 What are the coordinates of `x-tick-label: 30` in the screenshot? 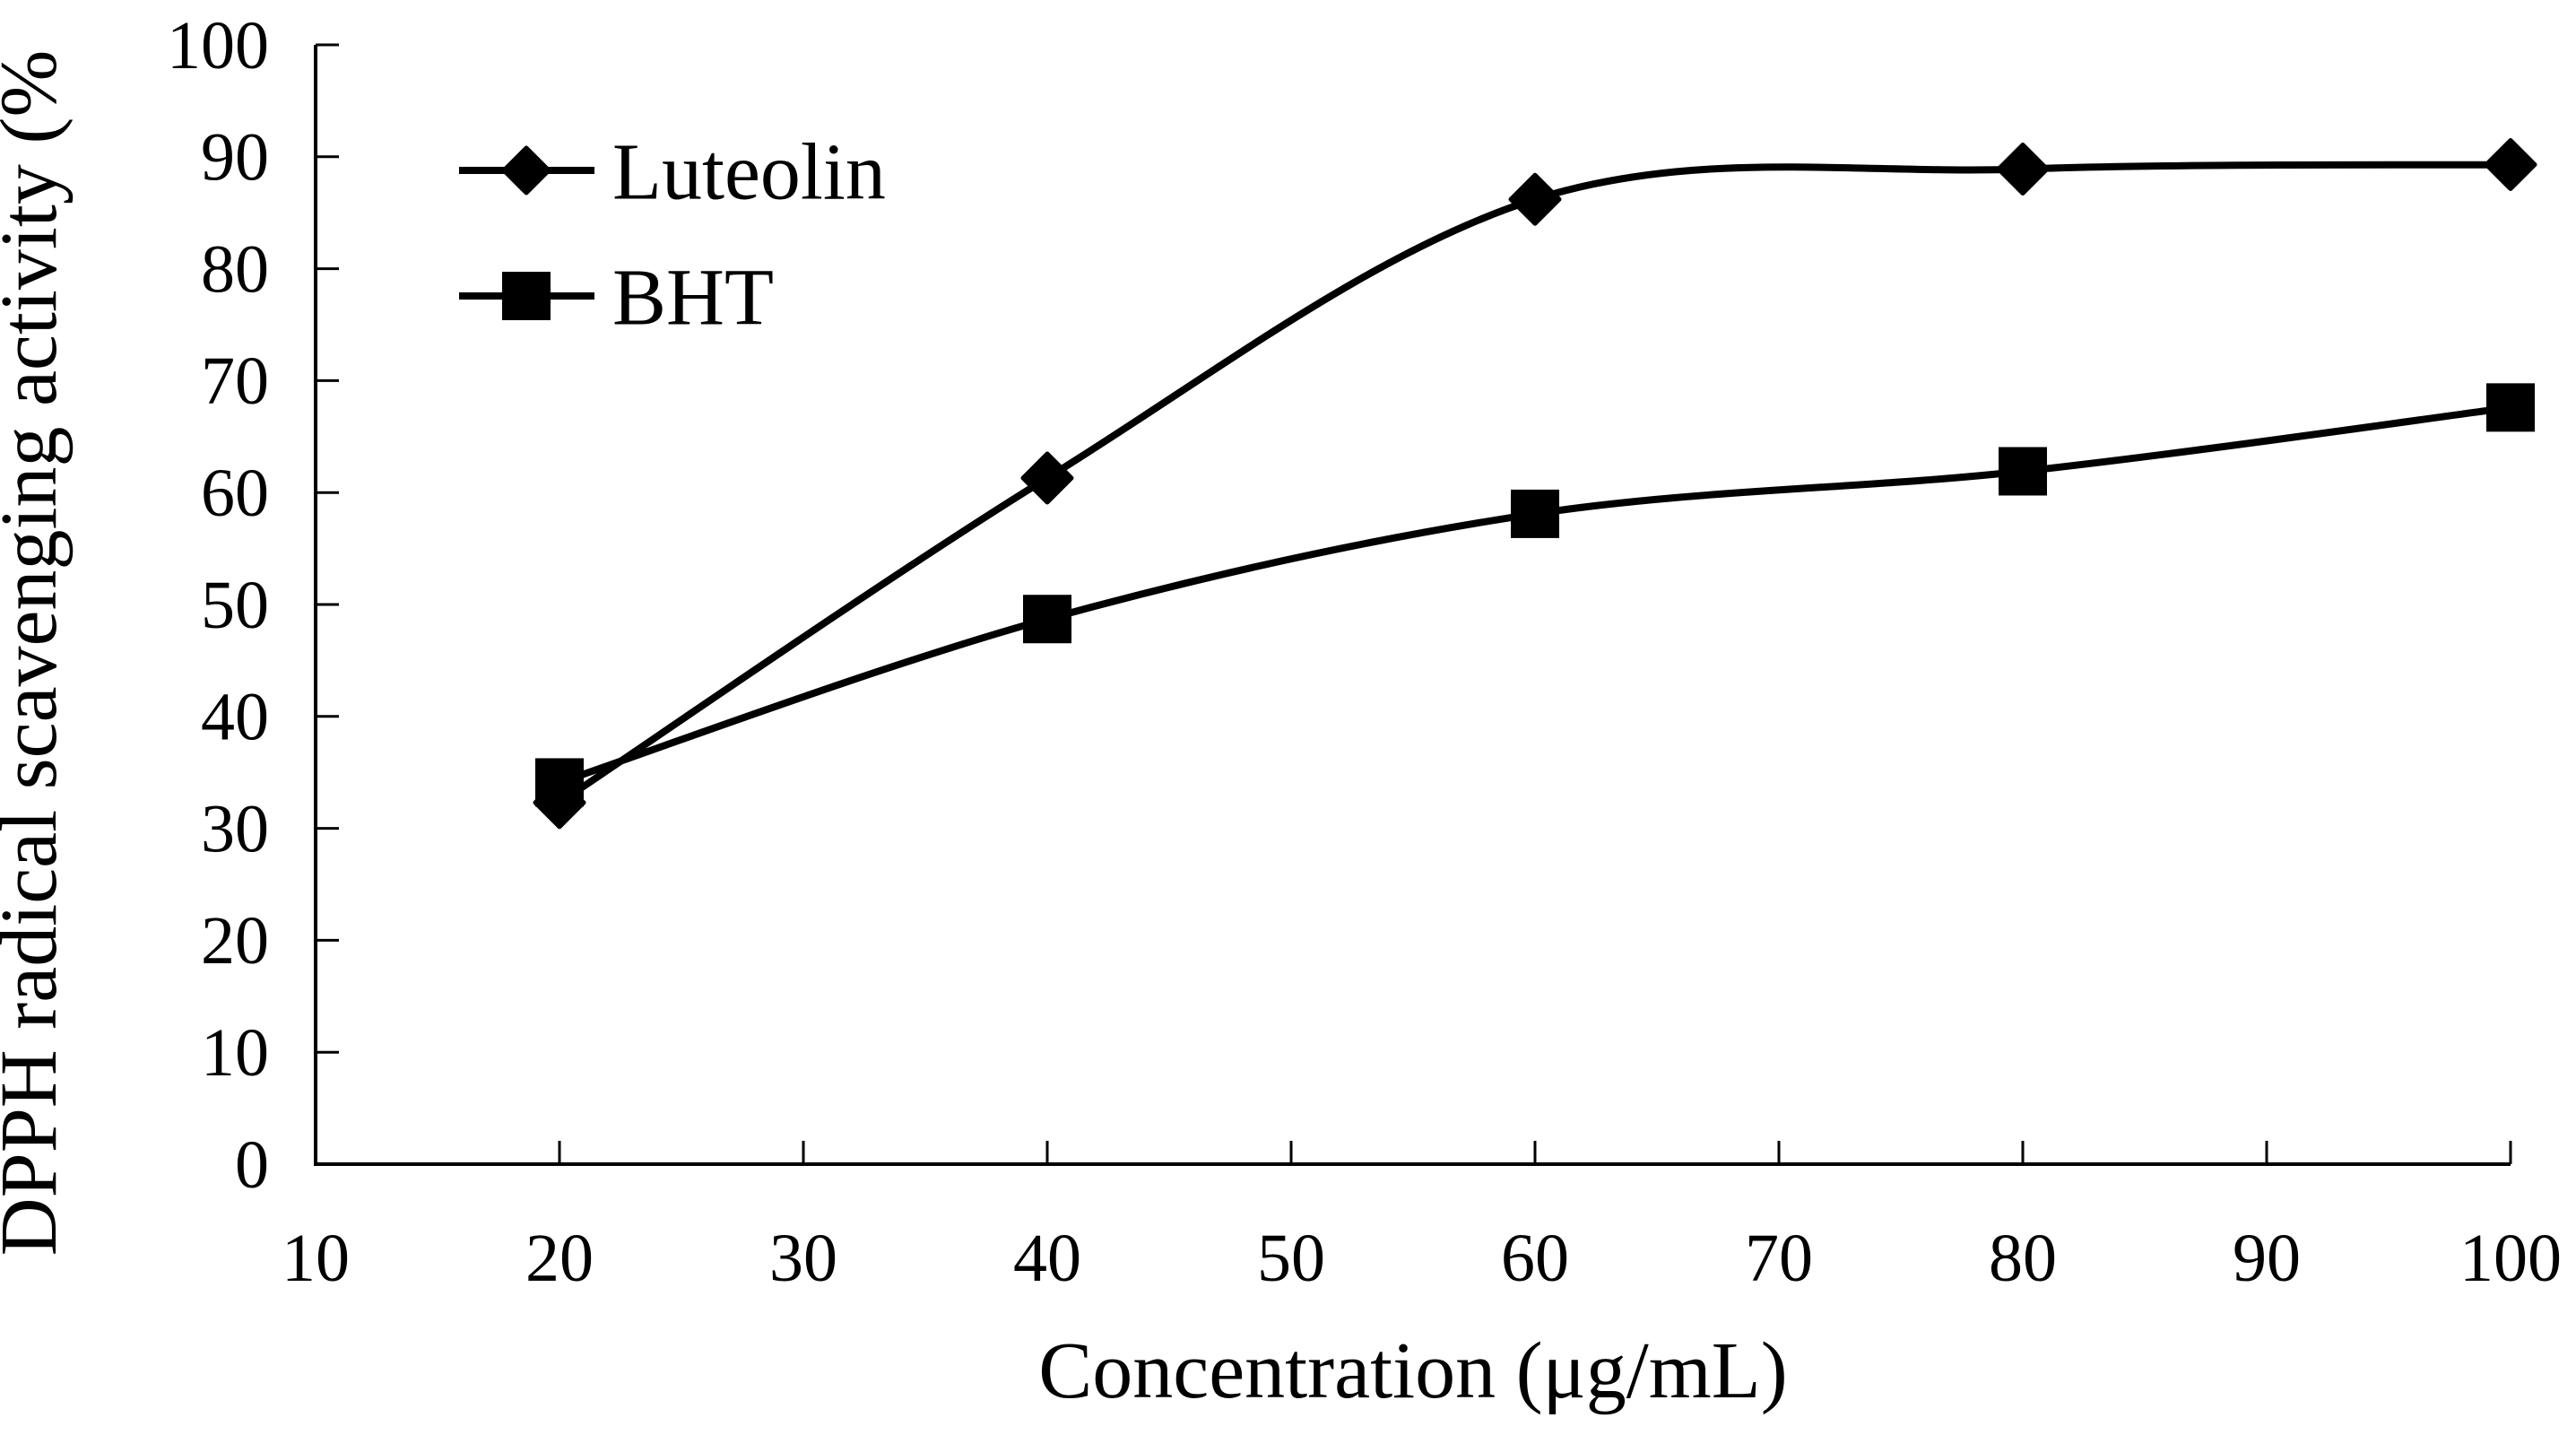 It's located at (803, 1258).